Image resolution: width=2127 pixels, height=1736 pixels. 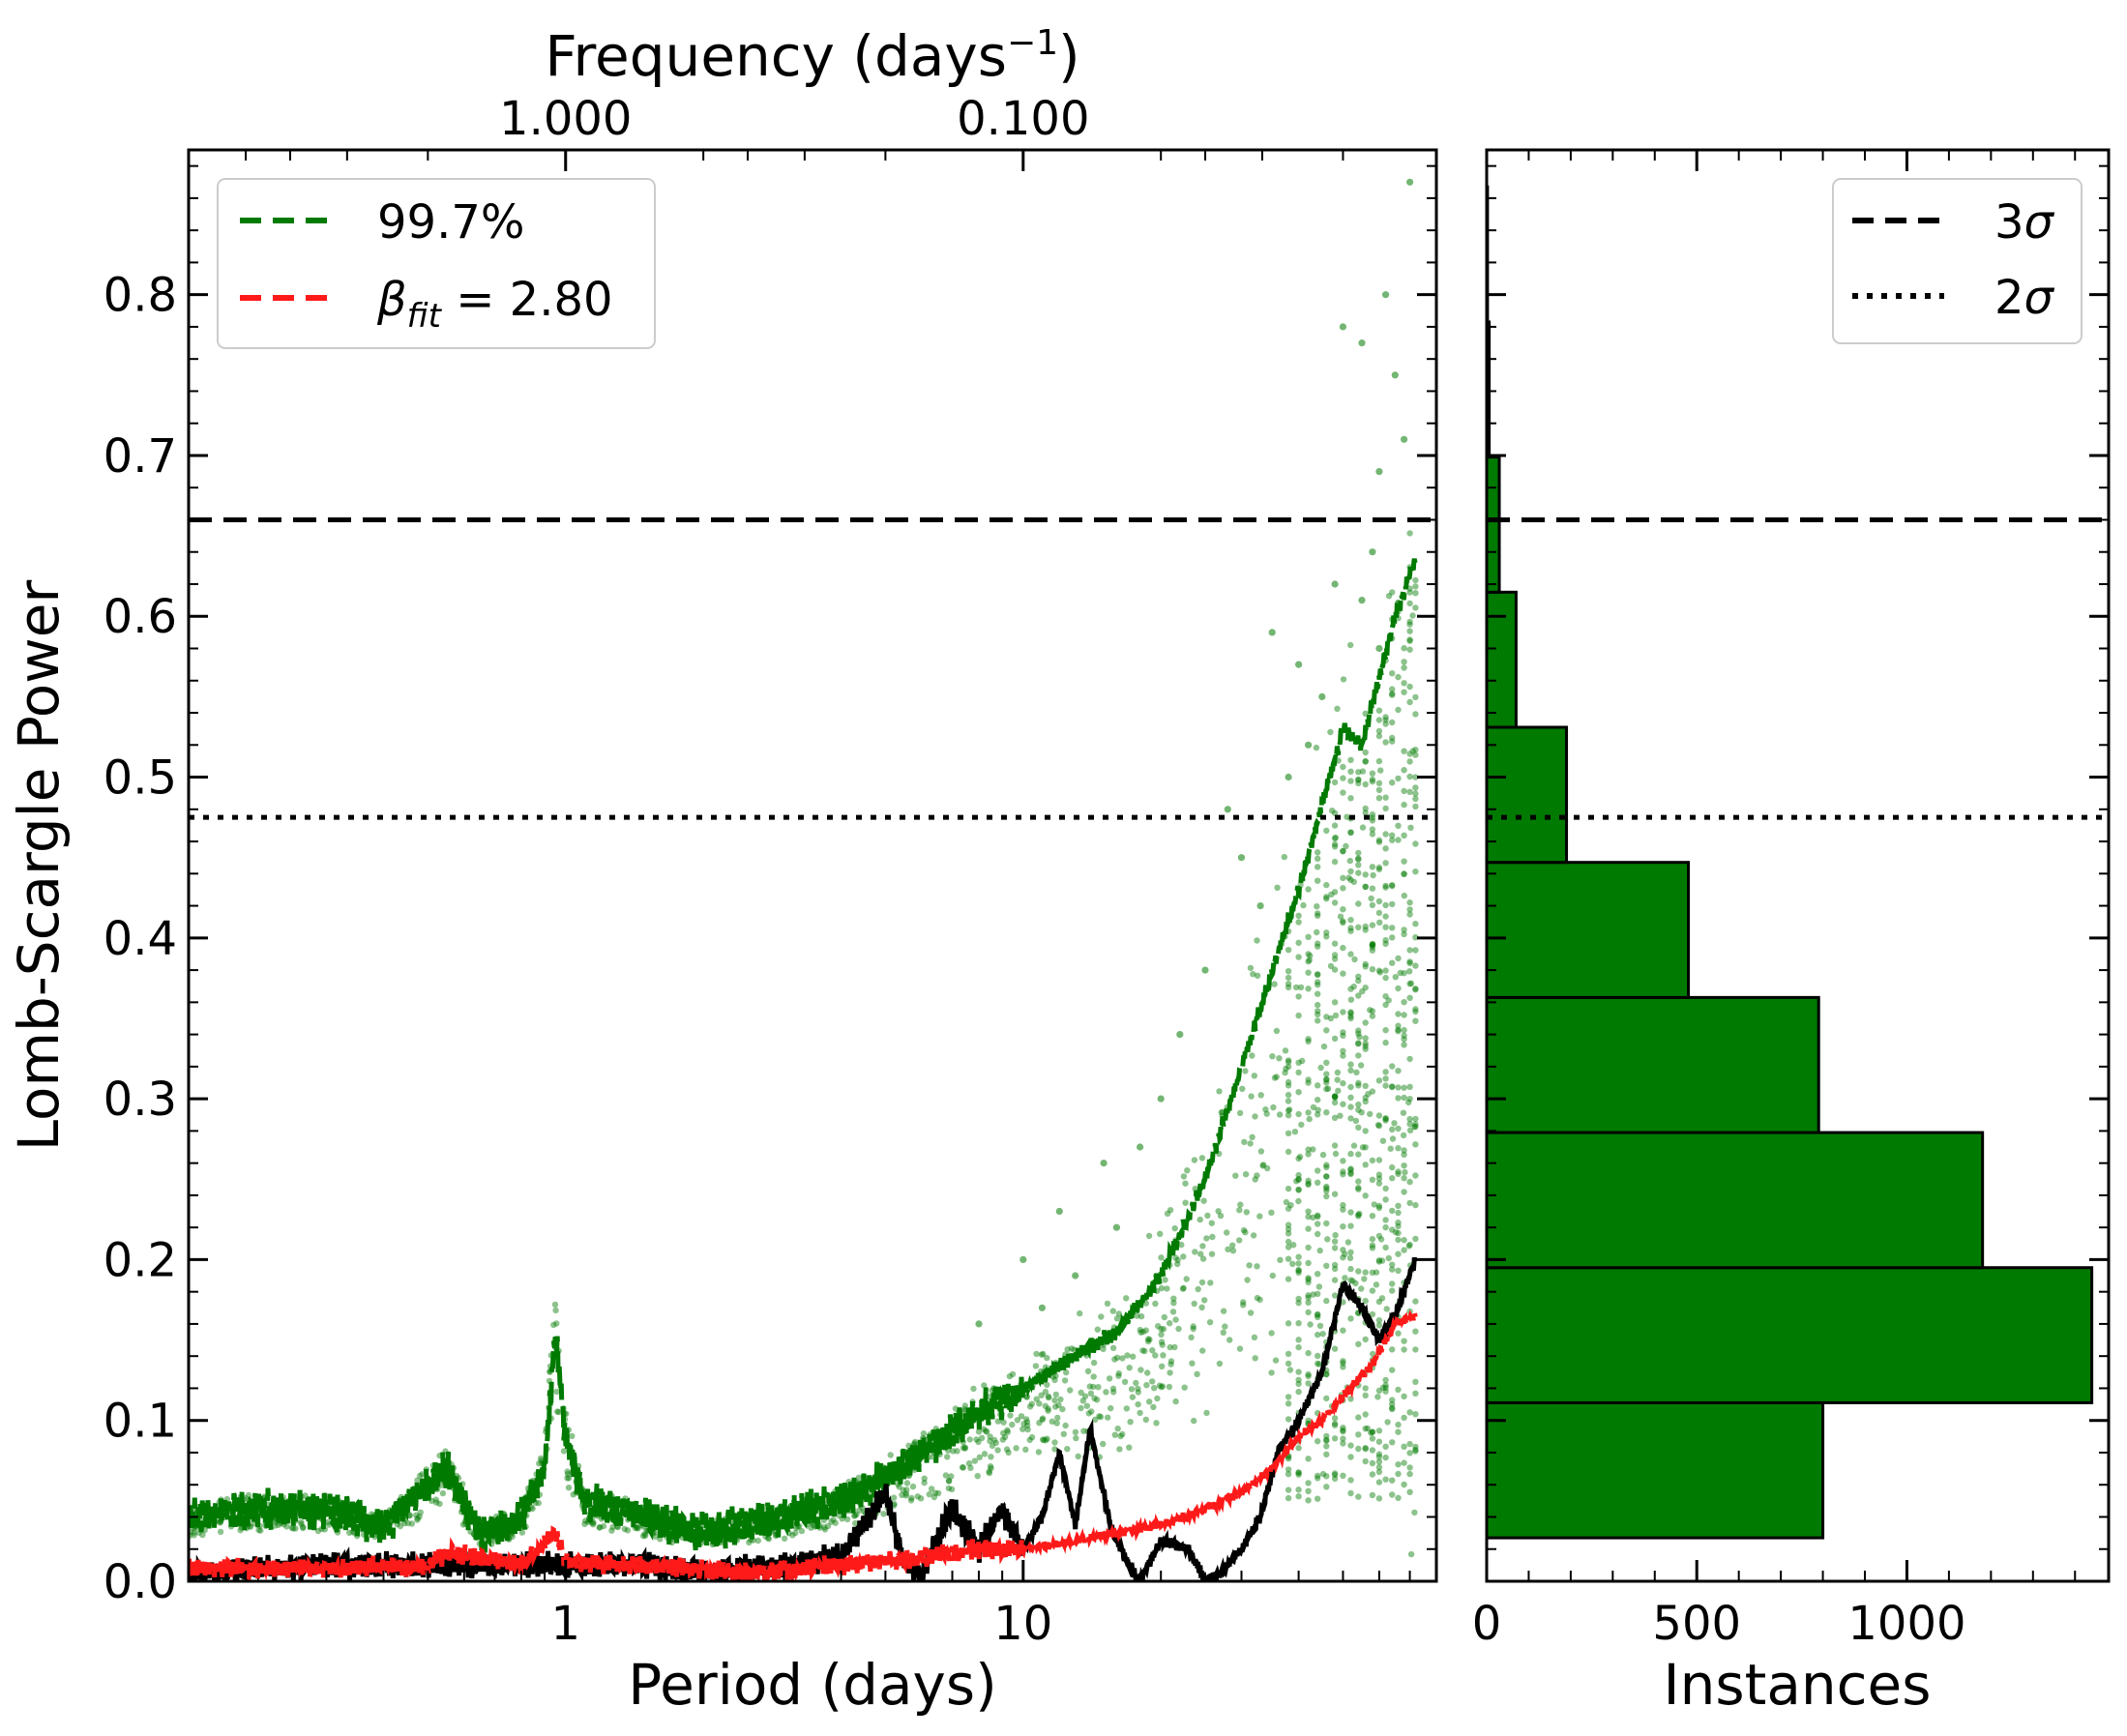 I want to click on top-tick-label: 0.100, so click(x=1023, y=119).